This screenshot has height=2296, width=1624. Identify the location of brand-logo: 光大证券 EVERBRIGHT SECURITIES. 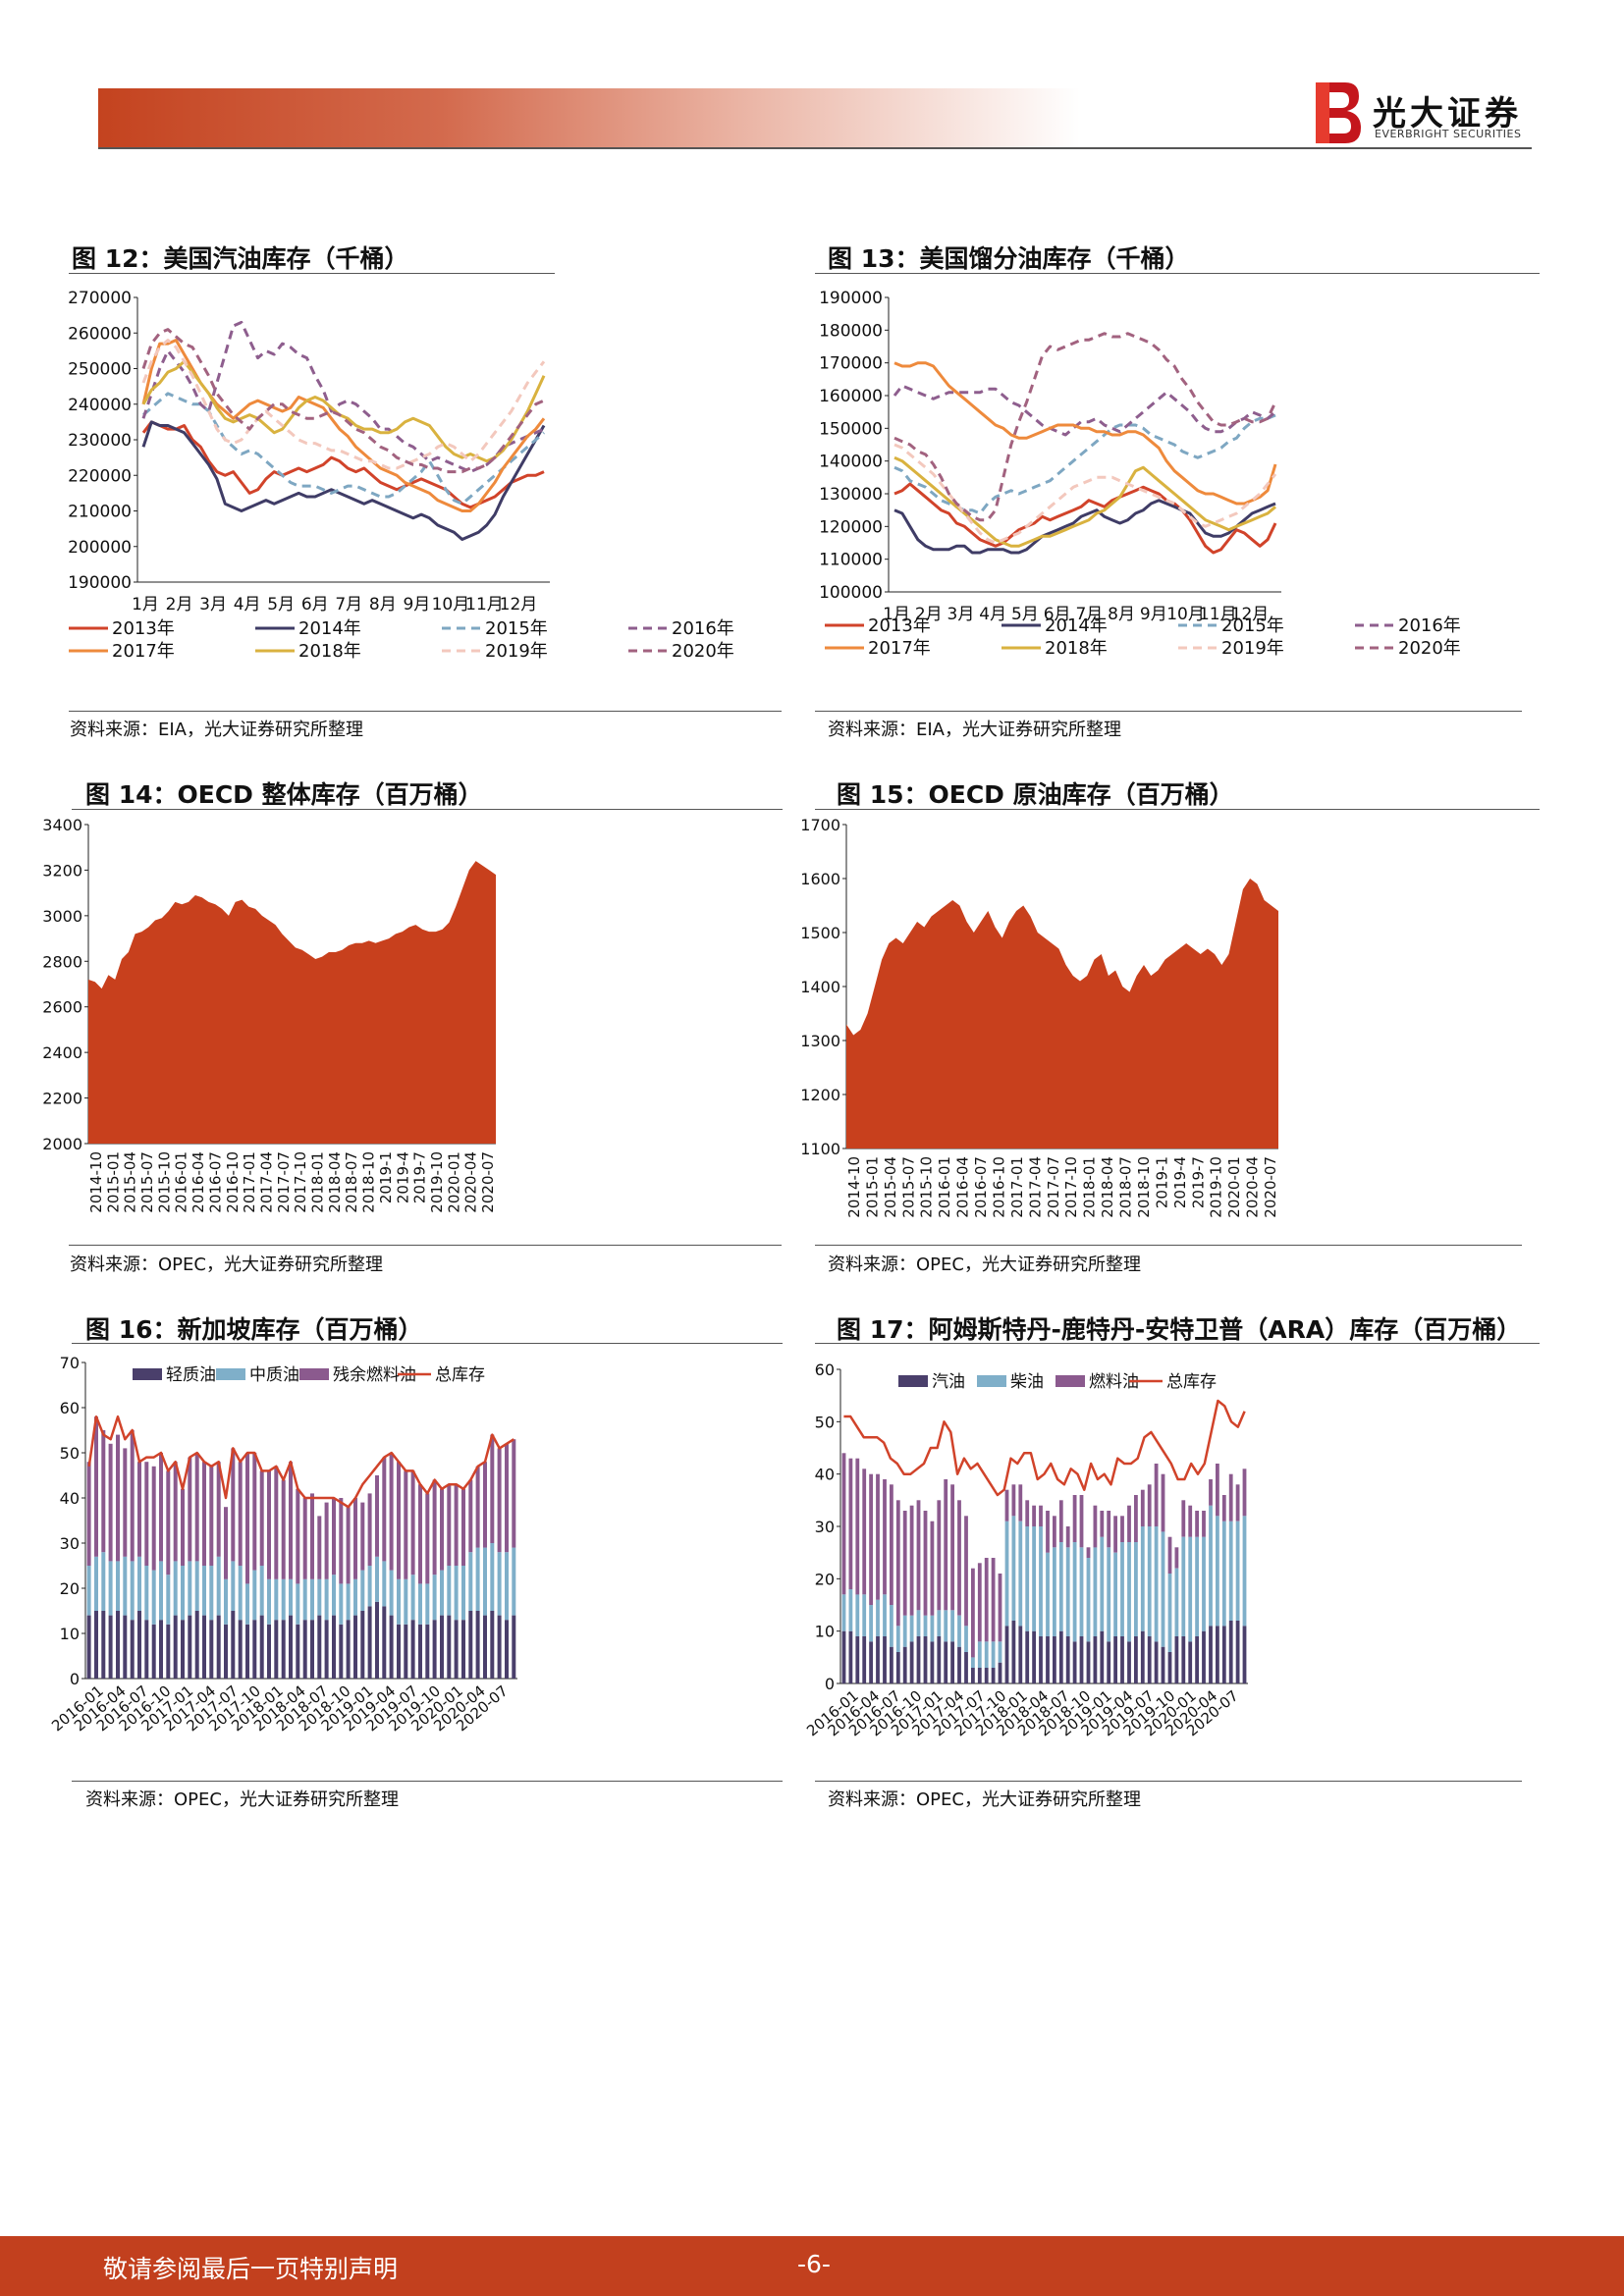
(1429, 112).